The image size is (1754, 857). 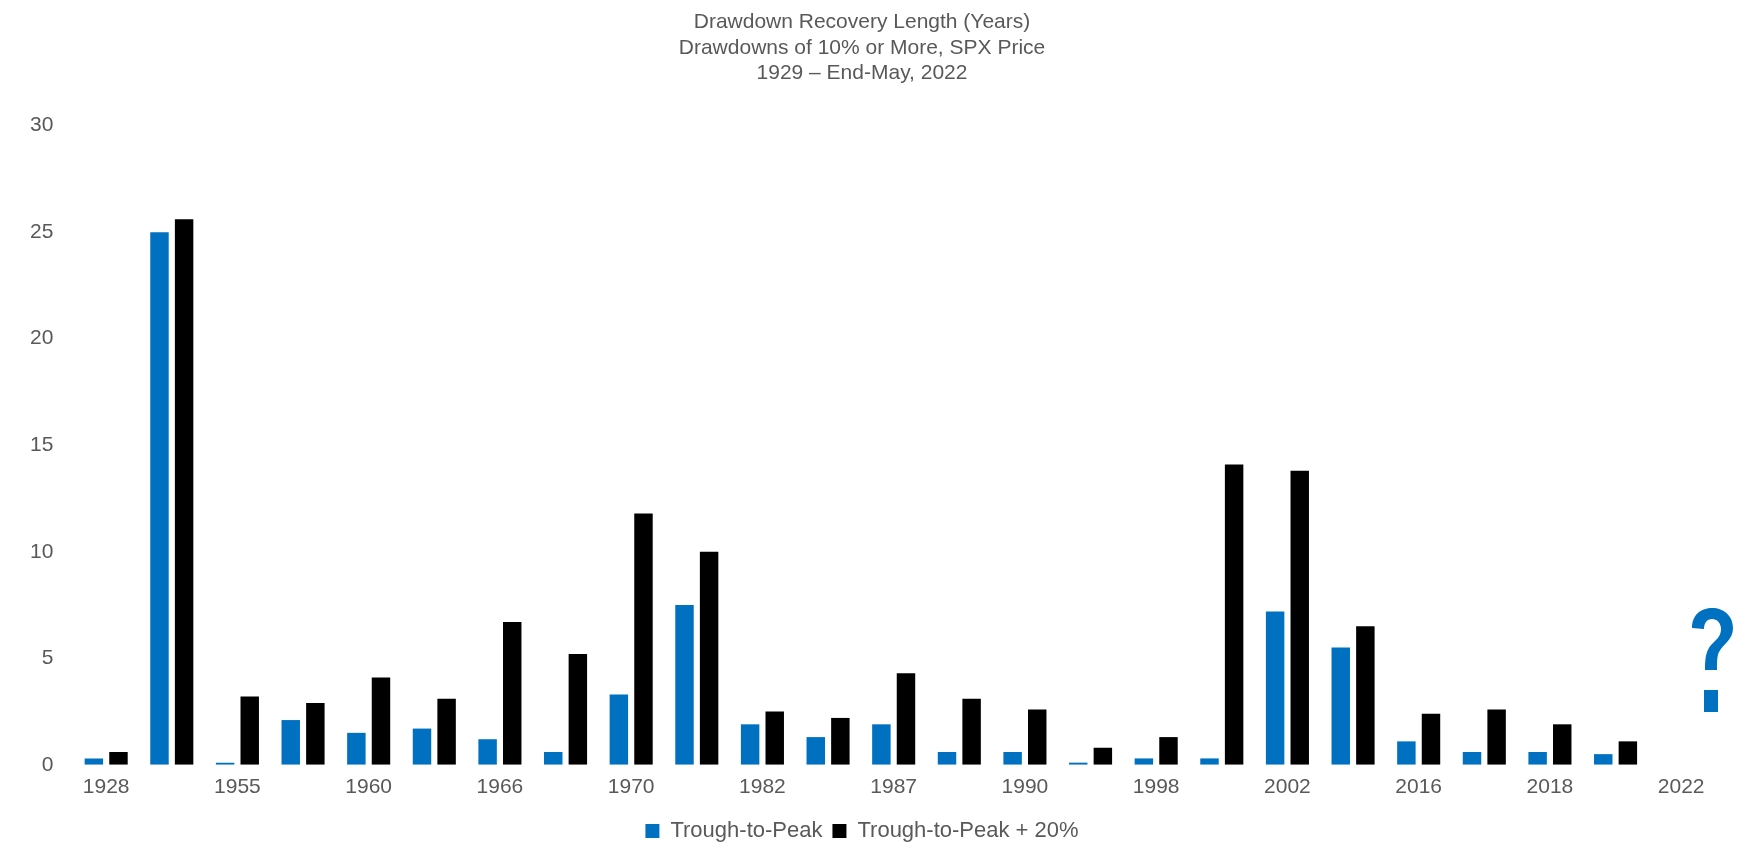 What do you see at coordinates (894, 786) in the screenshot?
I see `x-tick-label: 1987` at bounding box center [894, 786].